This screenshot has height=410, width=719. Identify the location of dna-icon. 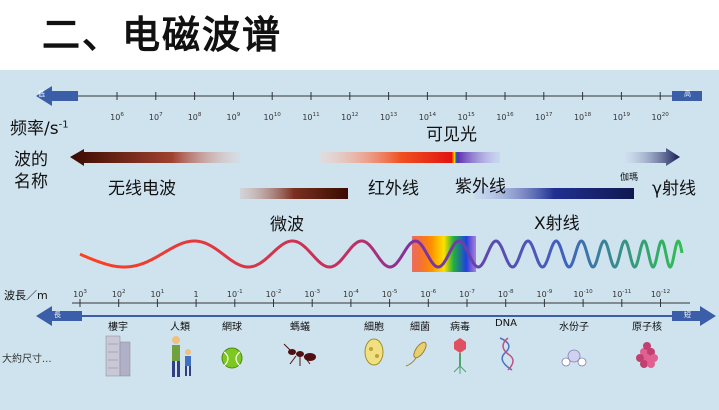
(506, 354).